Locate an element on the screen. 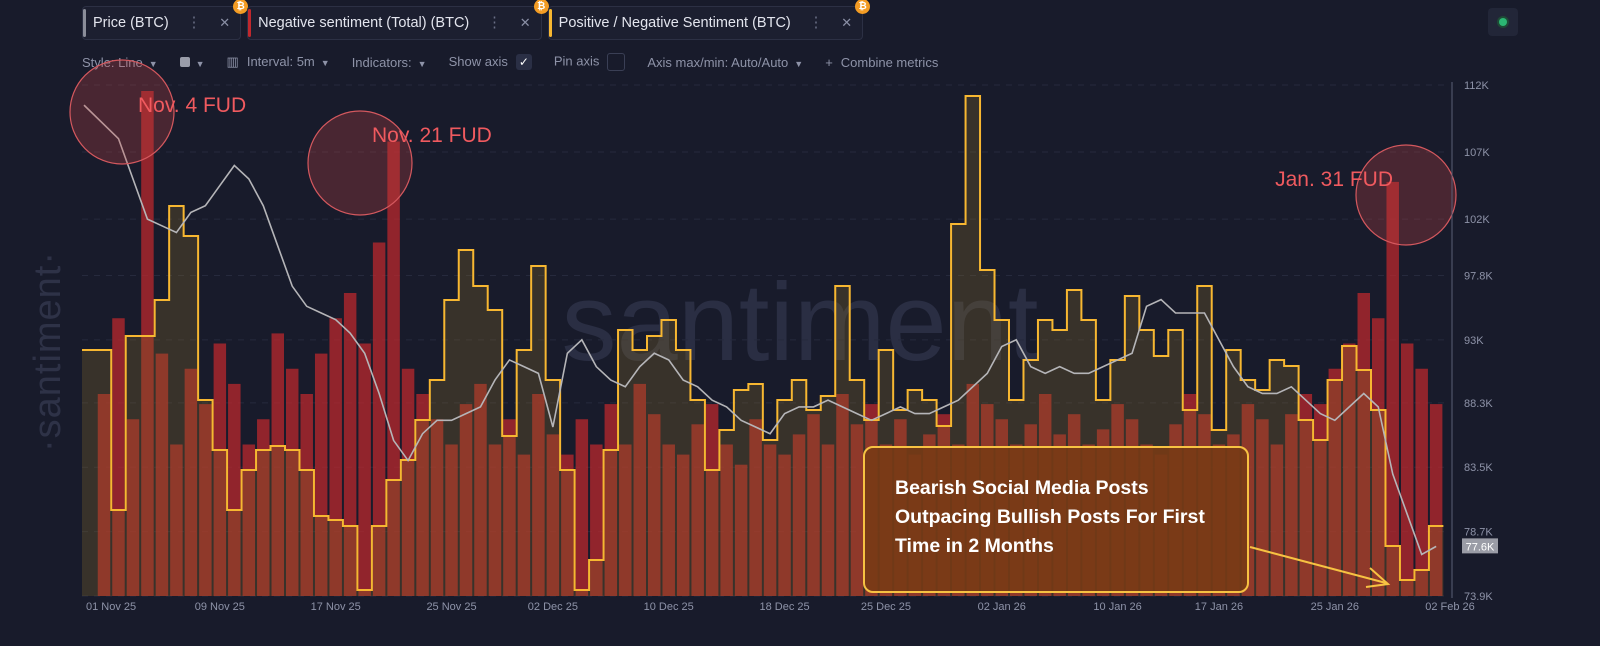 Image resolution: width=1600 pixels, height=646 pixels. tab-price: Price (BTC) ⋮ ✕ ₿ is located at coordinates (165, 20).